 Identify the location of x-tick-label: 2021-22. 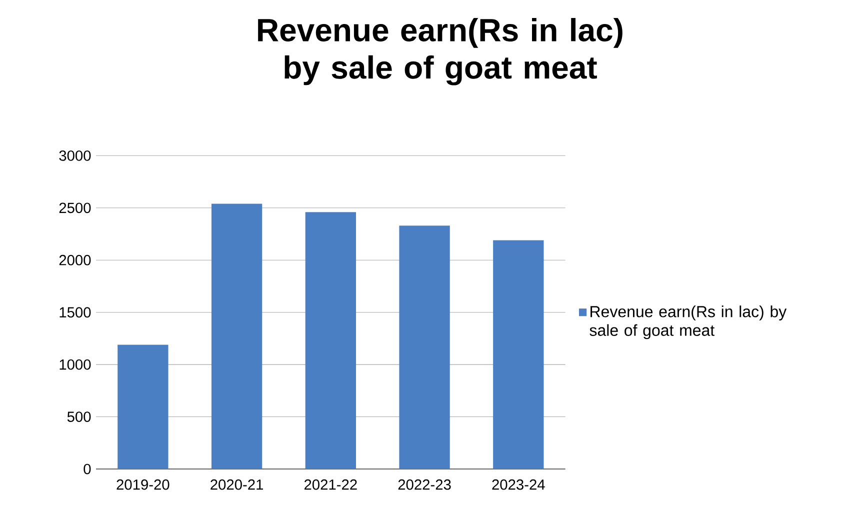
(330, 484).